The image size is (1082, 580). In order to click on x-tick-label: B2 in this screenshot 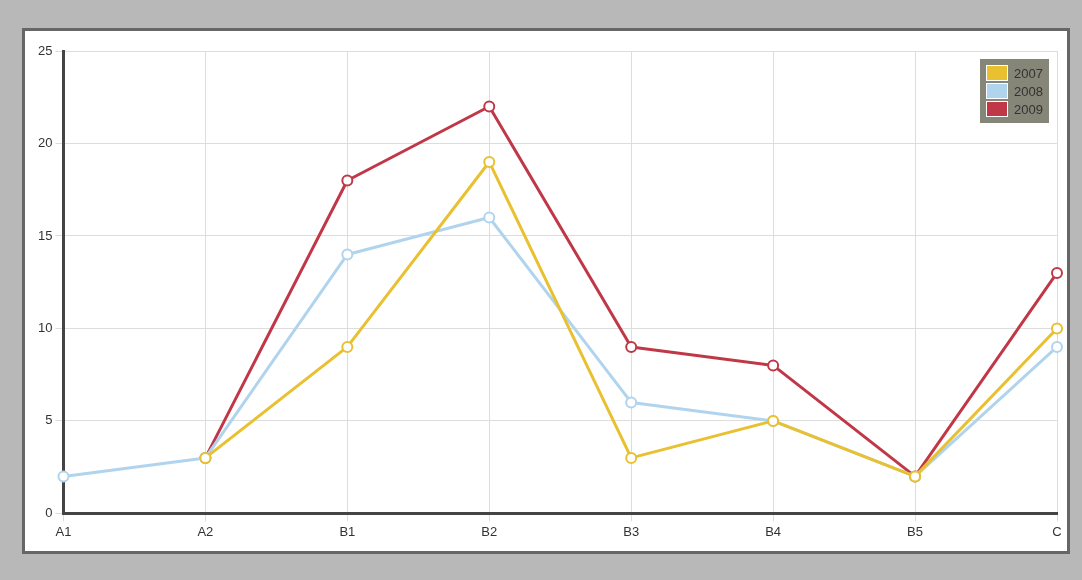, I will do `click(489, 531)`.